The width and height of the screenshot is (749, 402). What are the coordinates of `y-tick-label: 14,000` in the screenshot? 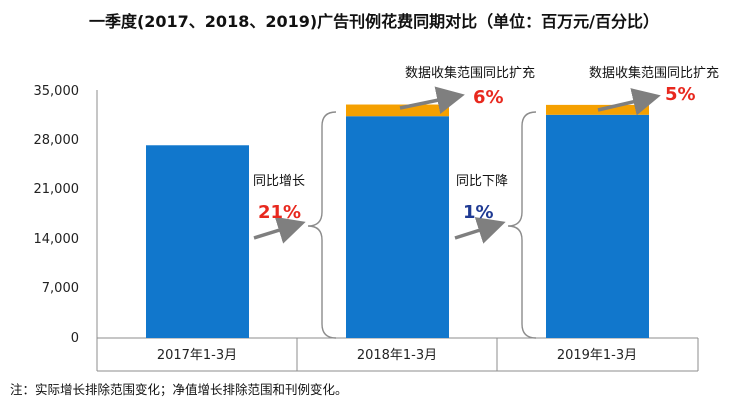 It's located at (57, 239).